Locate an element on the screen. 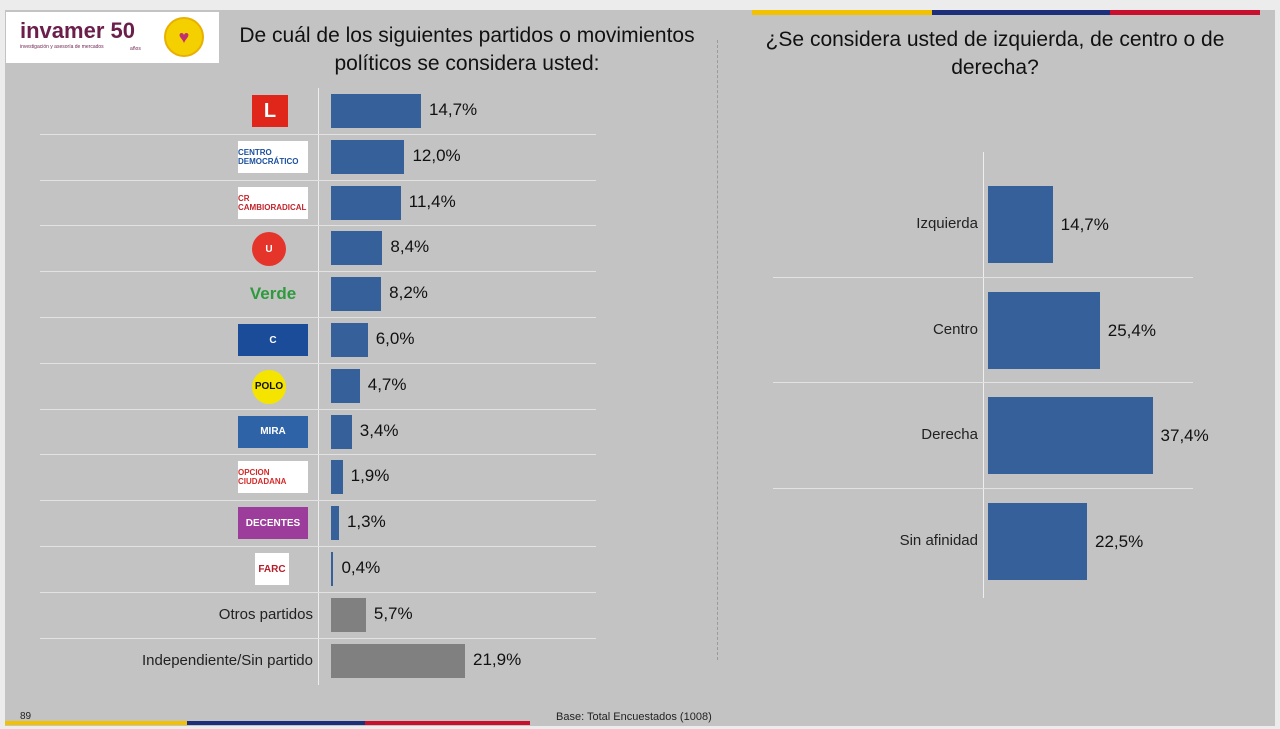  value-label: 8,2% is located at coordinates (408, 293).